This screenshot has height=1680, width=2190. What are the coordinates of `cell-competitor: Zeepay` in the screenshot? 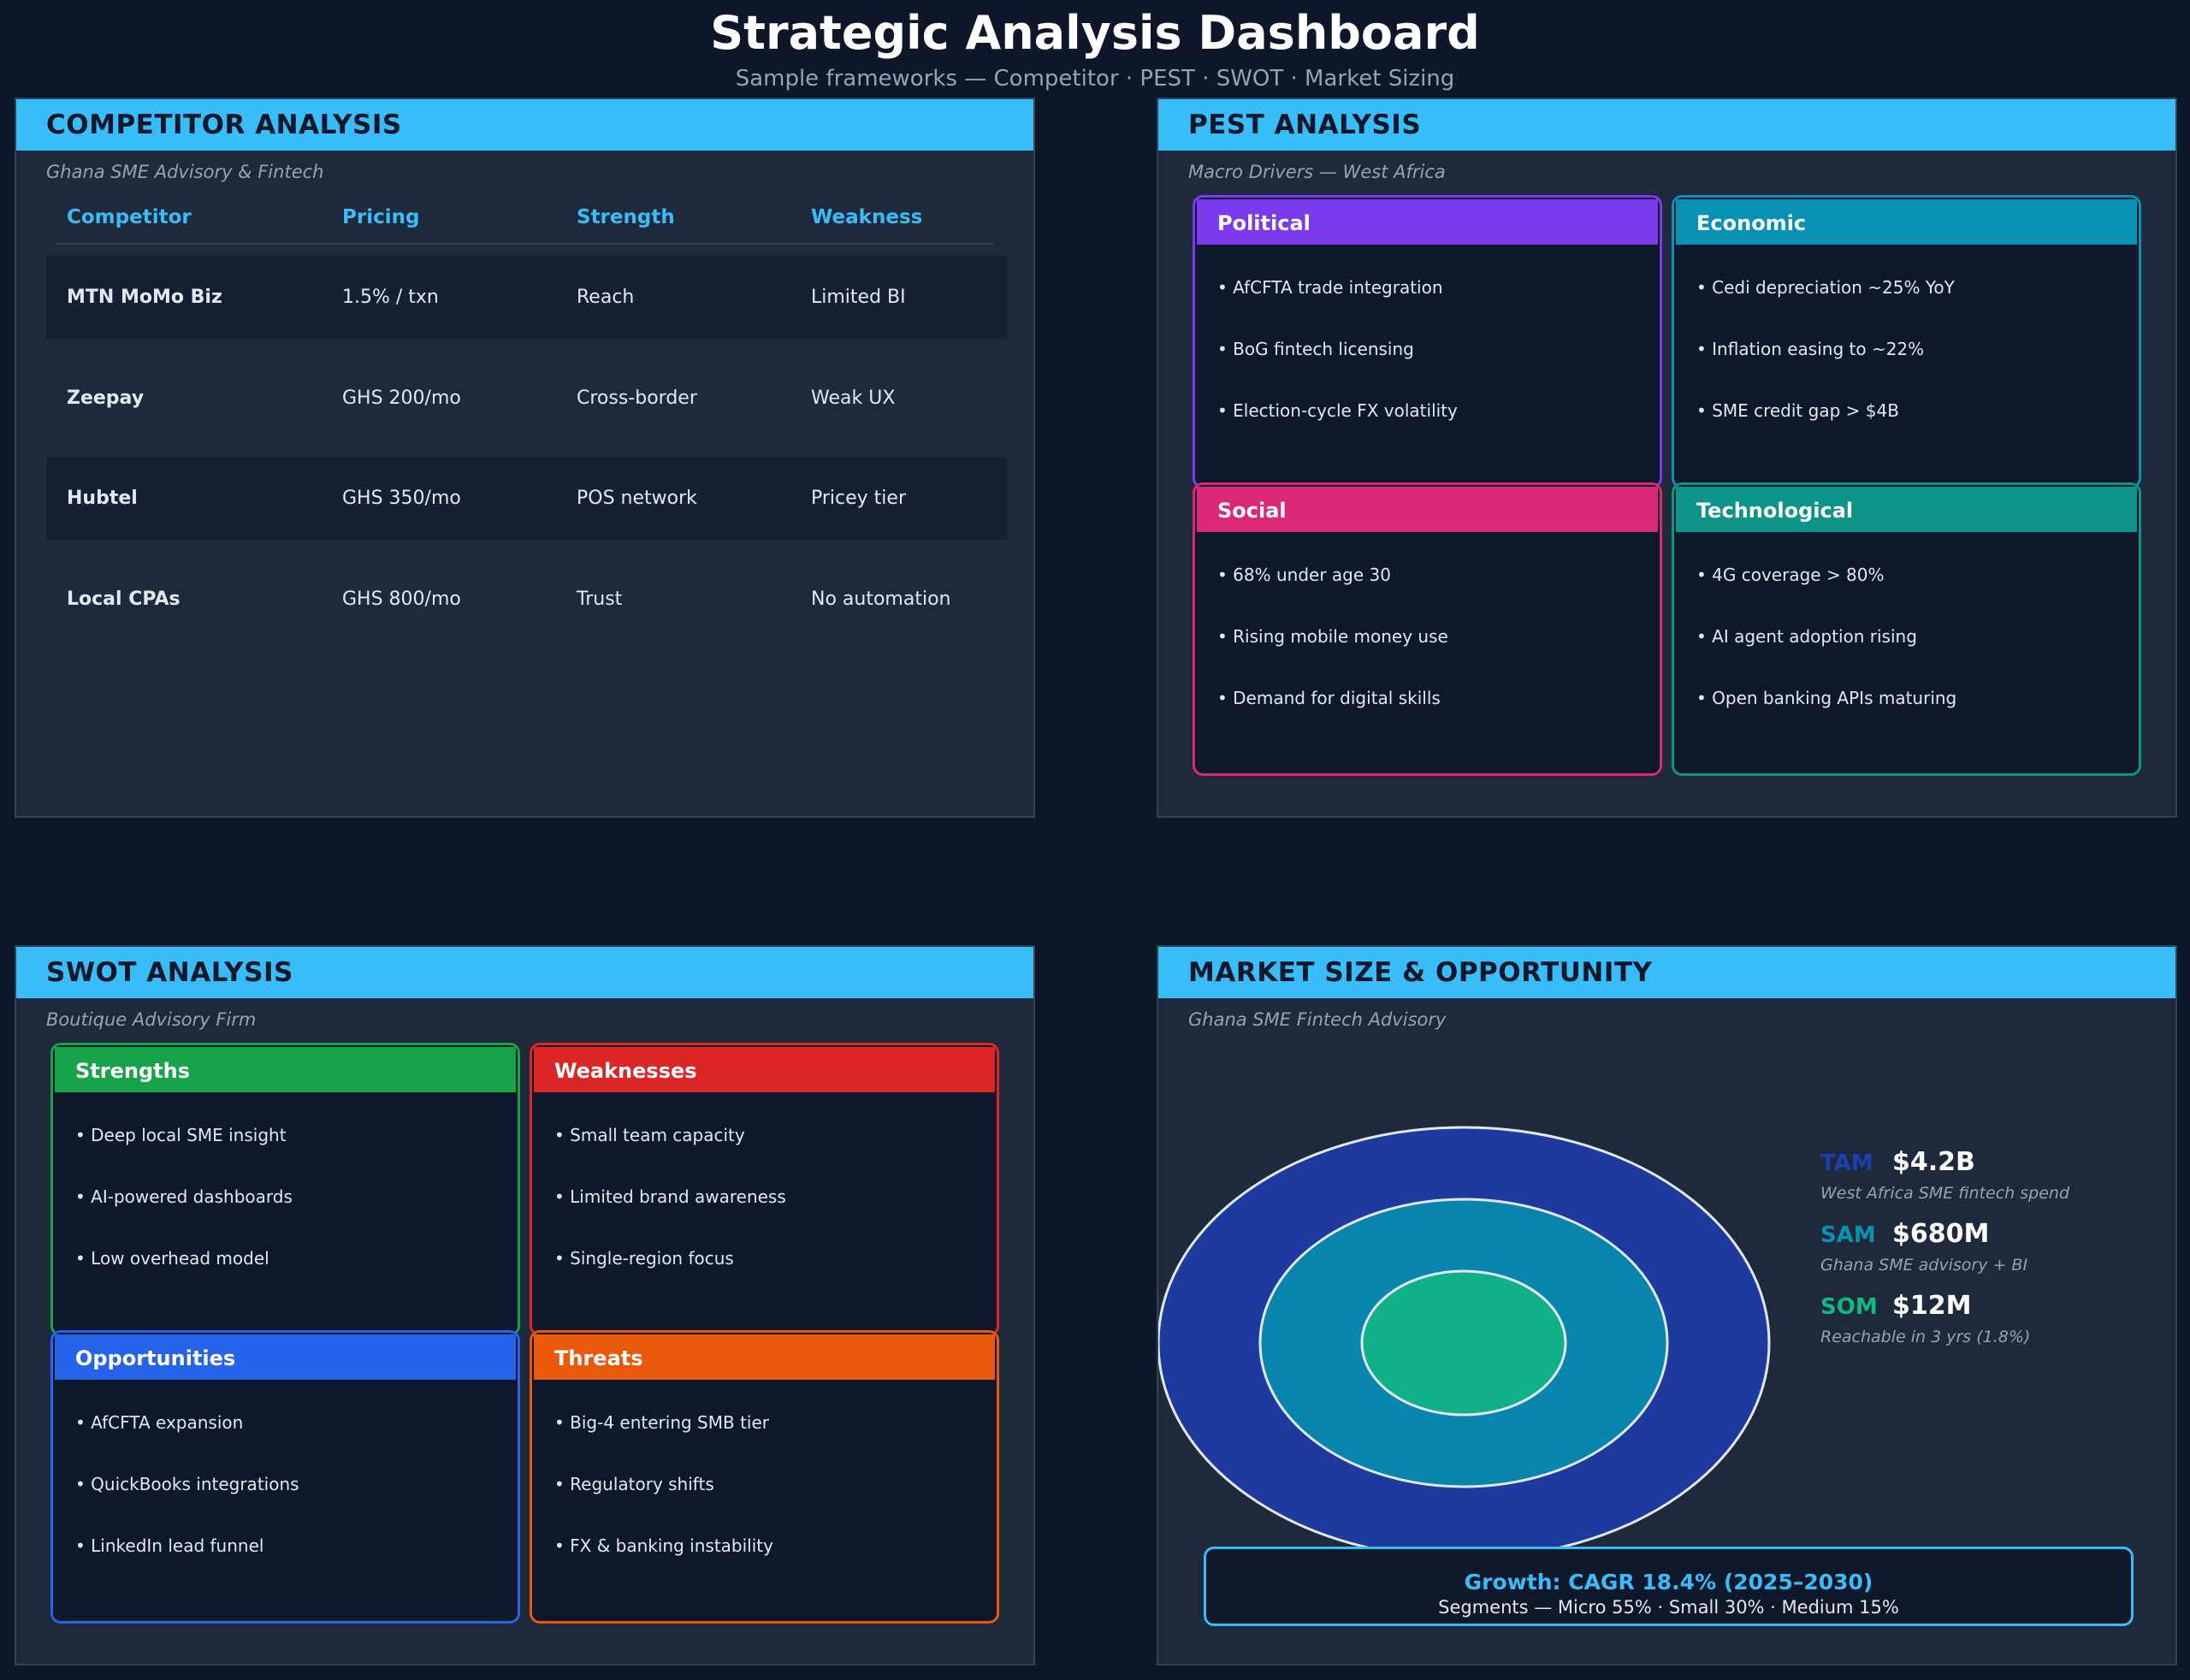 It's located at (106, 398).